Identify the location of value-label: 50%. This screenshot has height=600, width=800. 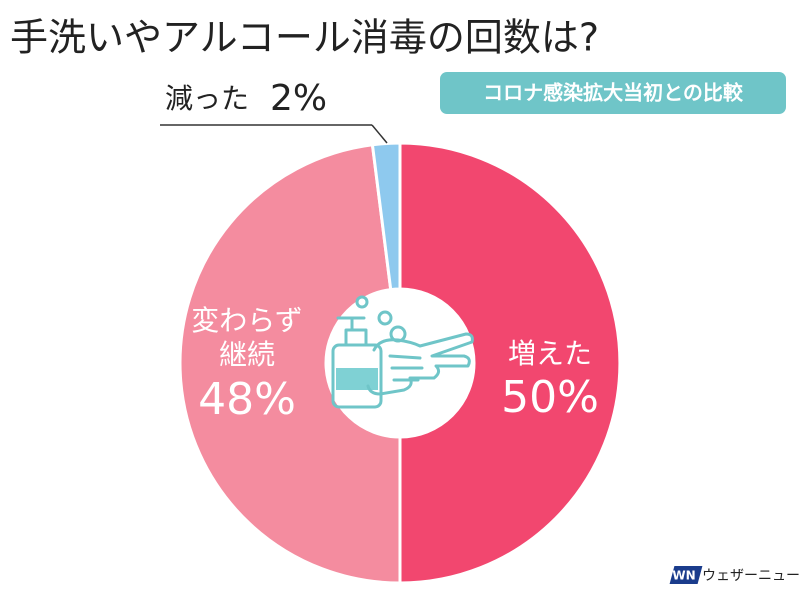
(550, 397).